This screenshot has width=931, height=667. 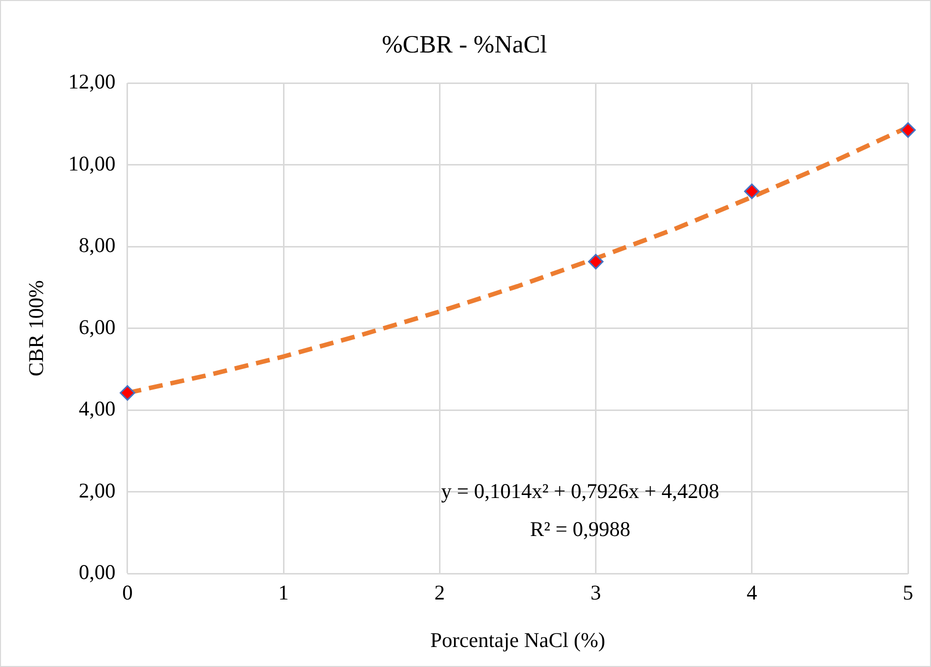 I want to click on x-tick-label: 5, so click(x=908, y=592).